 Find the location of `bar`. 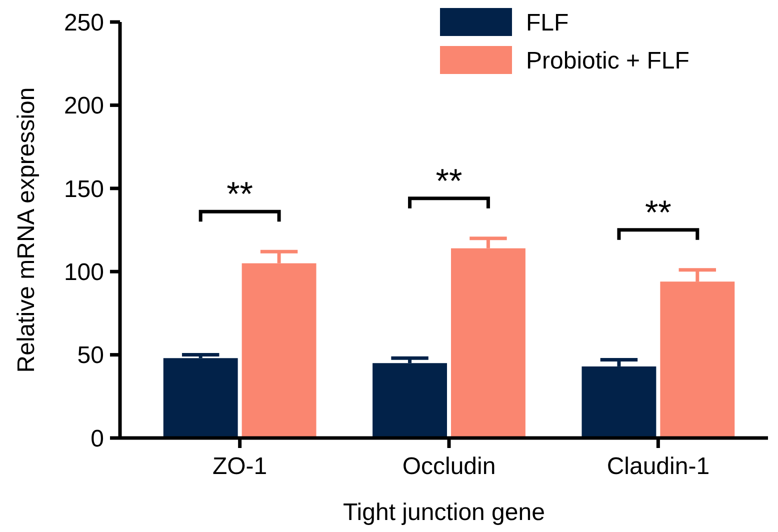

bar is located at coordinates (409, 400).